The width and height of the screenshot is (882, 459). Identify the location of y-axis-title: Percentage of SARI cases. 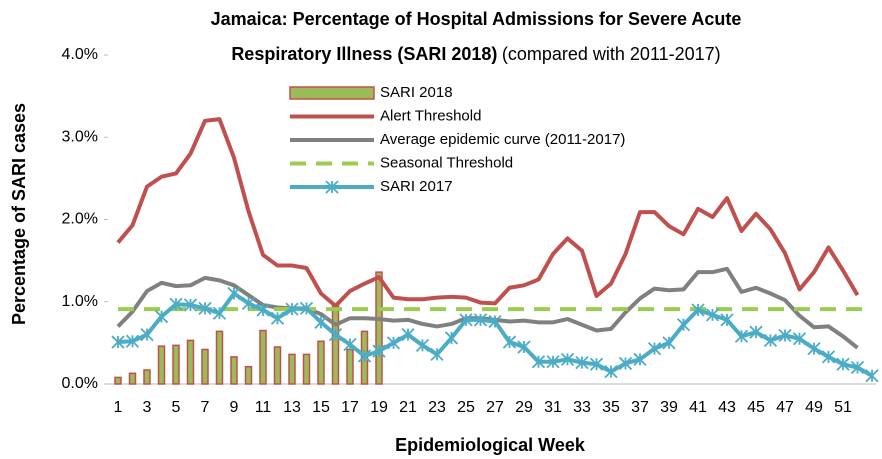
(19, 214).